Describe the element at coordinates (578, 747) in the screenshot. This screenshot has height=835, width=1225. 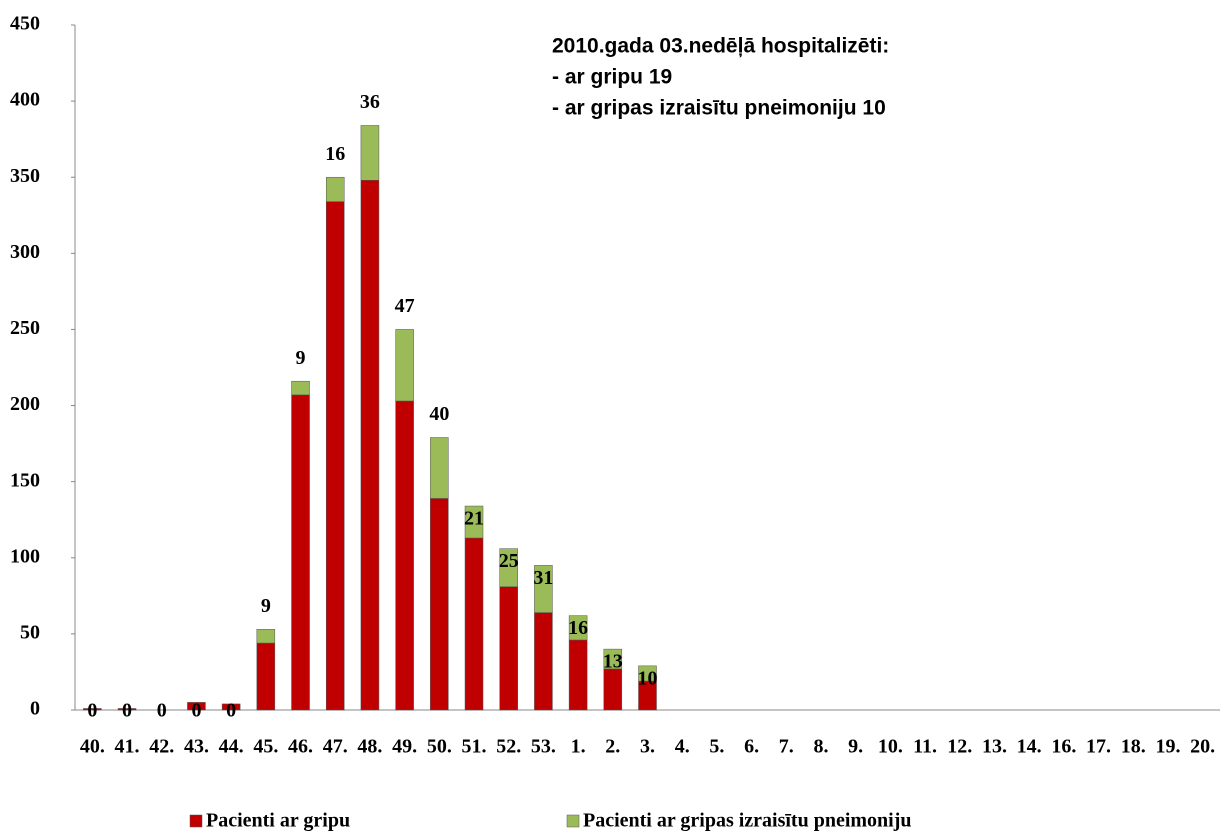
I see `x-tick-label: 1.` at that location.